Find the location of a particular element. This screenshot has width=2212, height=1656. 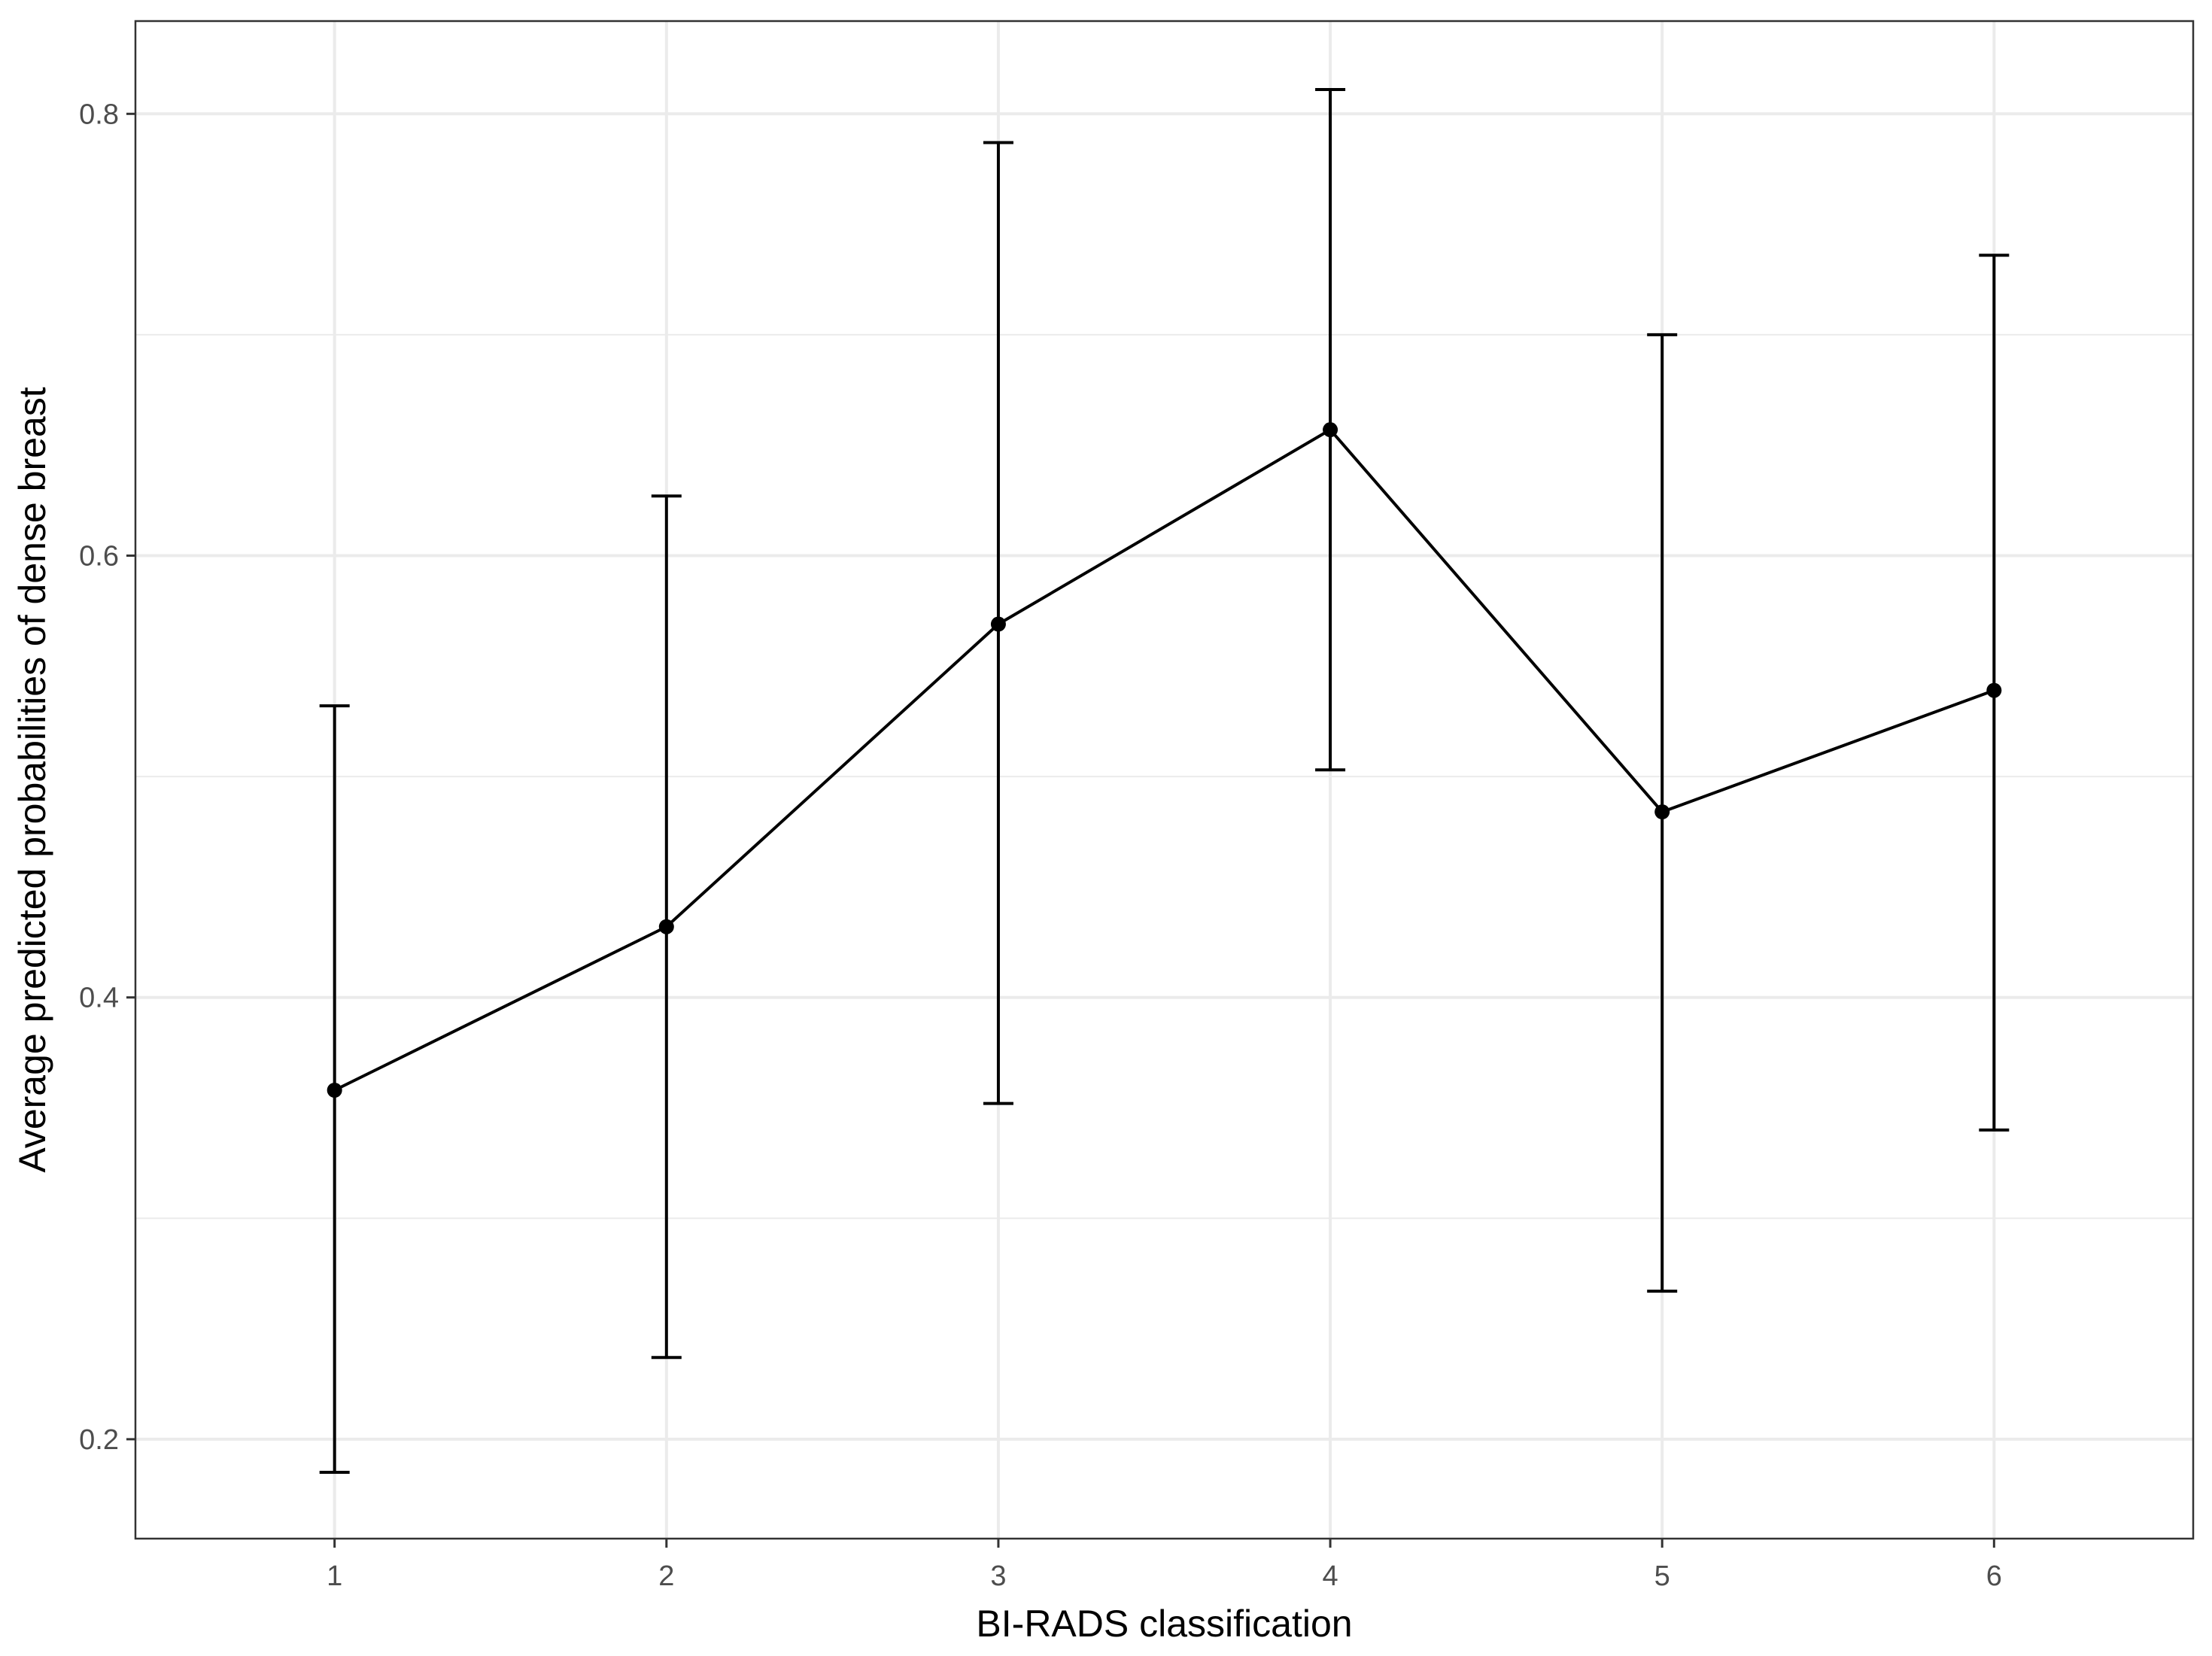

y-tick-label-0: 0.2 is located at coordinates (99, 1440).